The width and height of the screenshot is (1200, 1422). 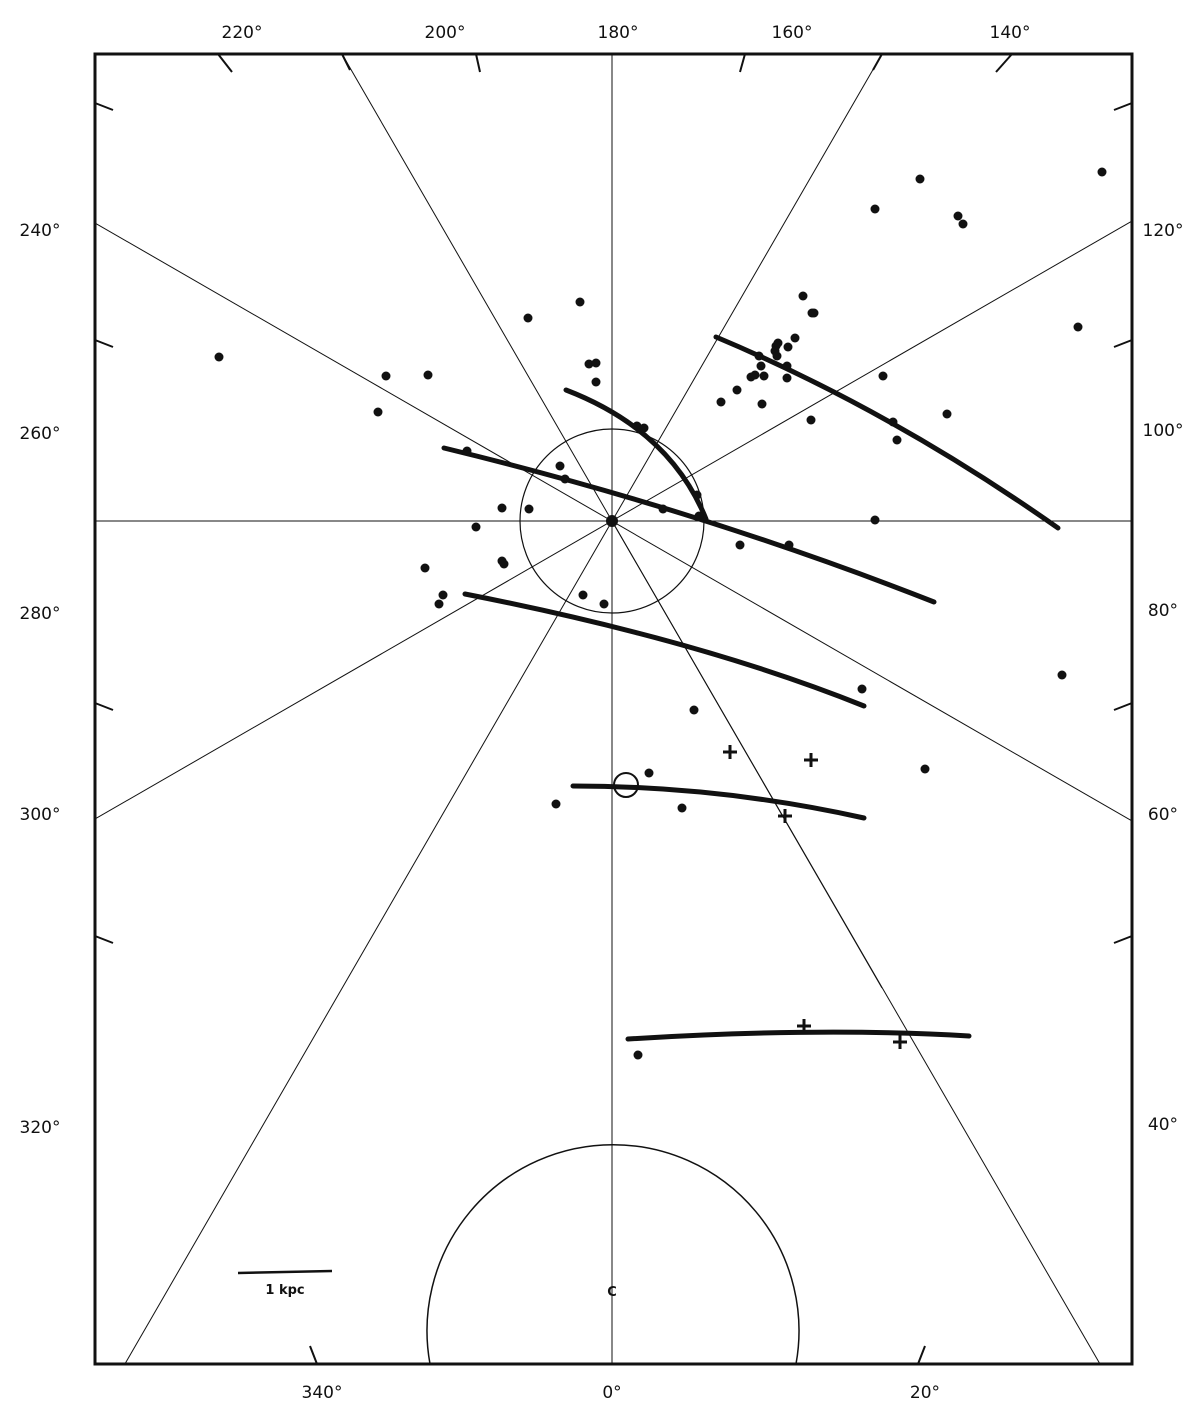 What do you see at coordinates (242, 33) in the screenshot?
I see `top-label-220: 220°` at bounding box center [242, 33].